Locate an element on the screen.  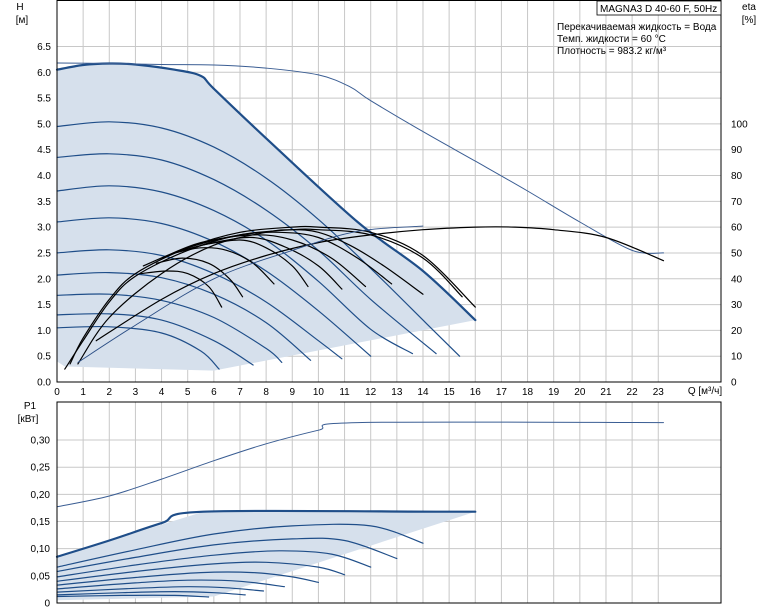
power-single-pump is located at coordinates (360, 464).